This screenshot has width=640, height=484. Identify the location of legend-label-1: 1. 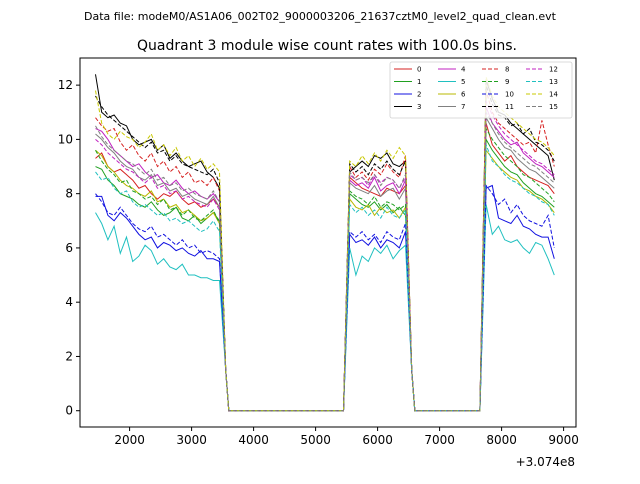
(419, 82).